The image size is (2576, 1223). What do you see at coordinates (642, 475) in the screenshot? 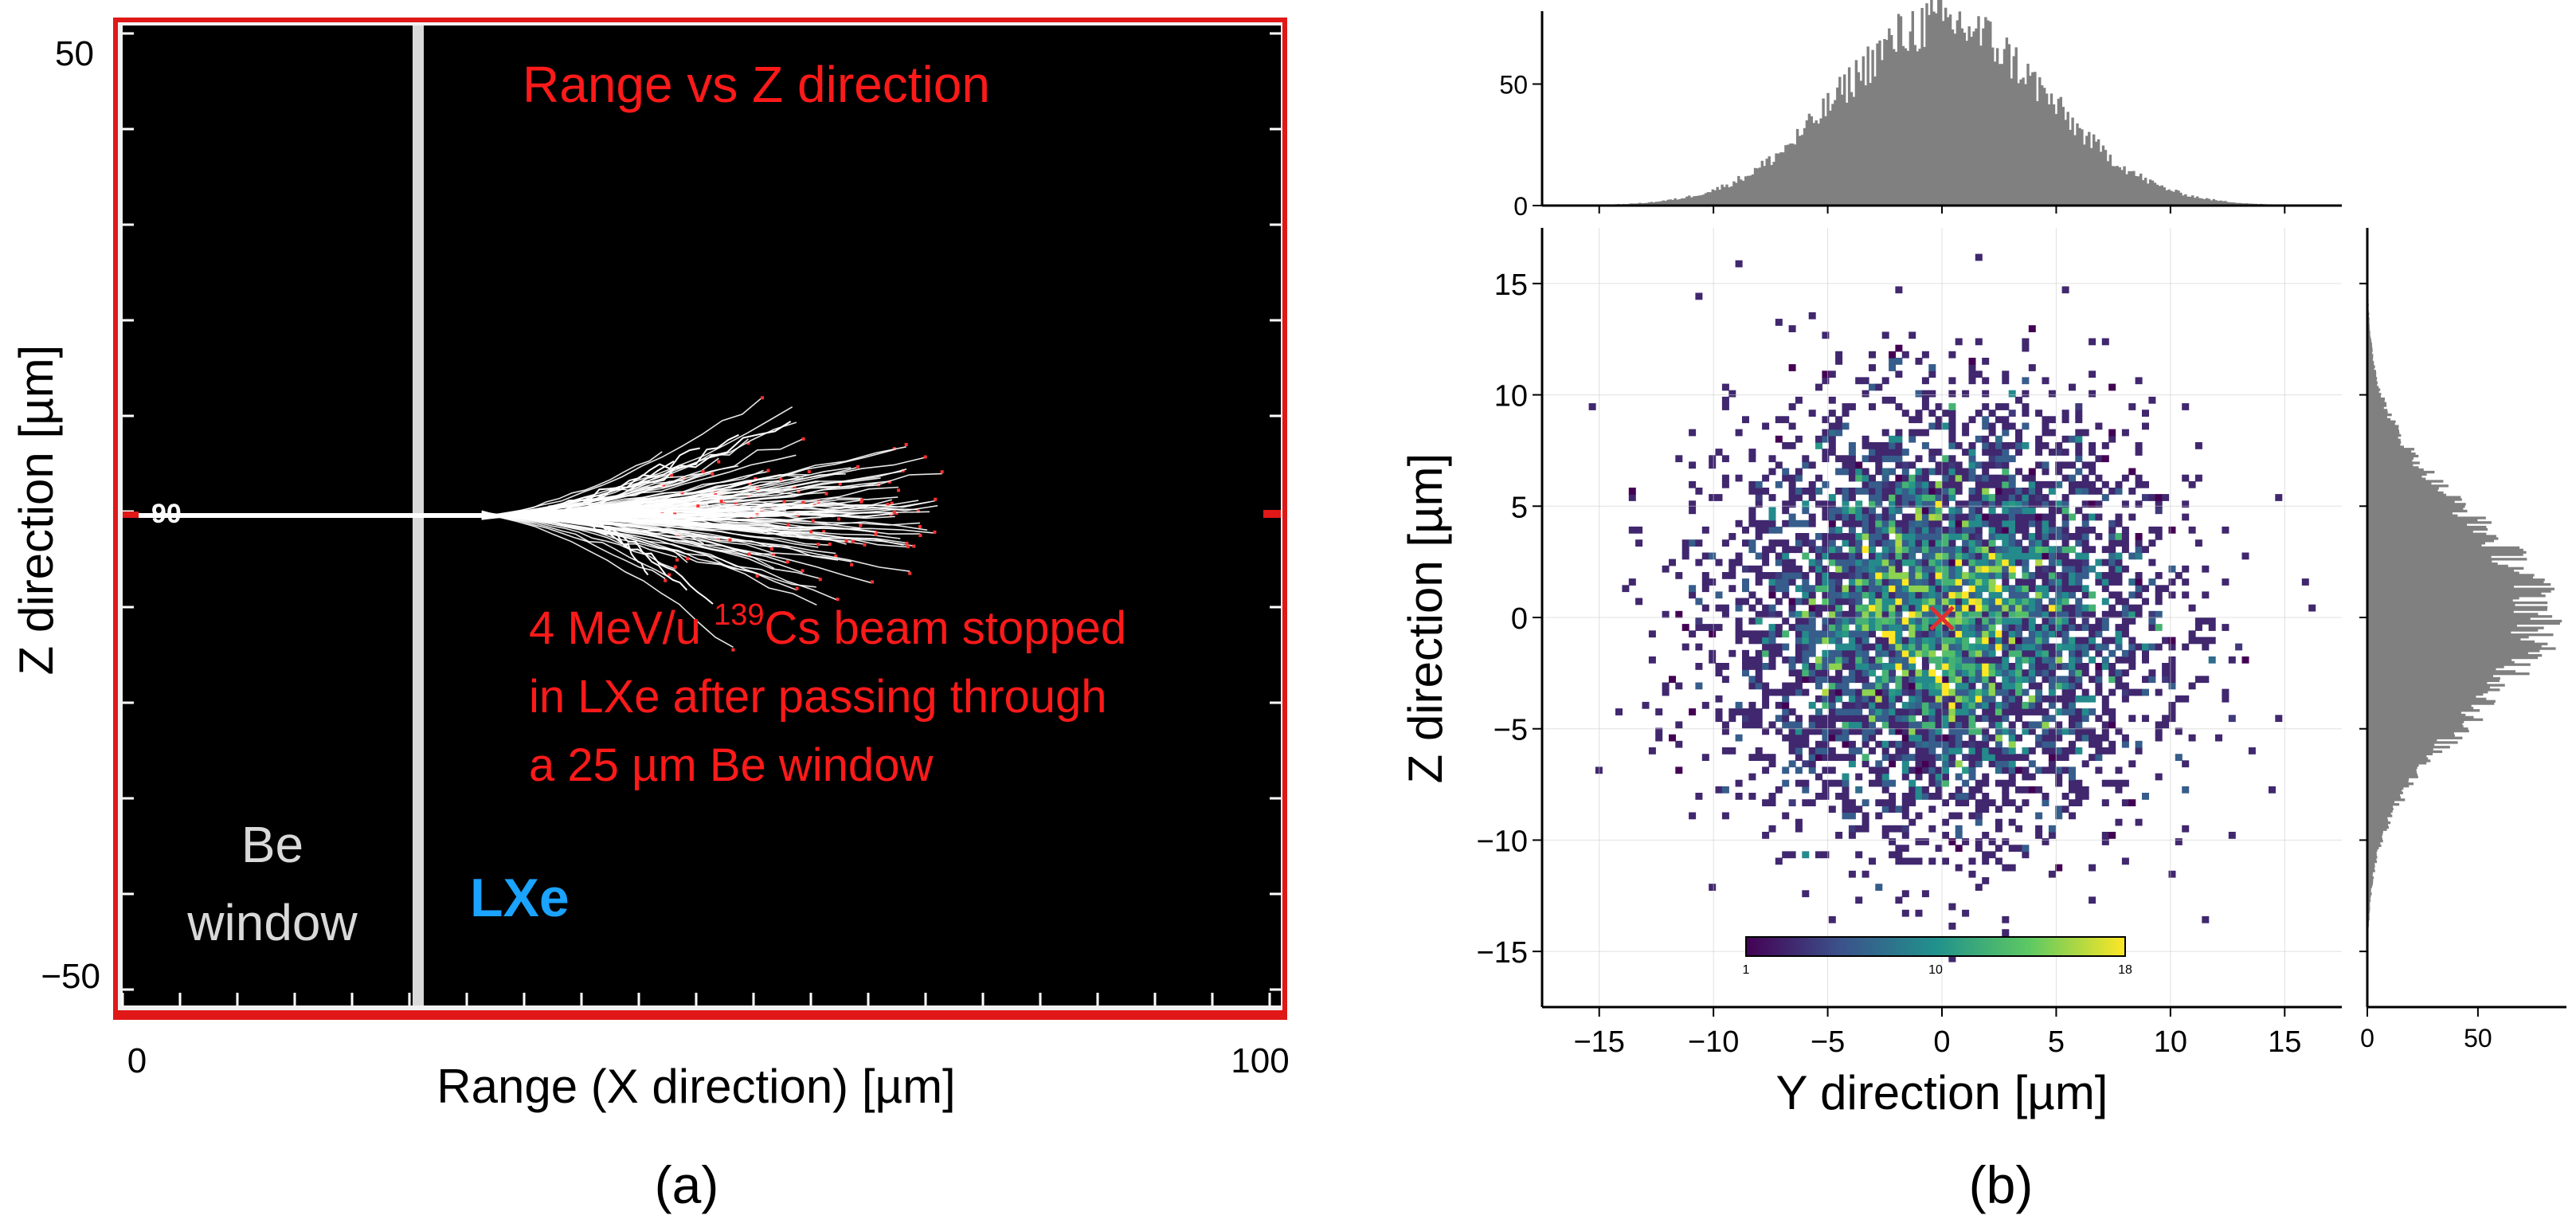
I see `ion-track-long` at bounding box center [642, 475].